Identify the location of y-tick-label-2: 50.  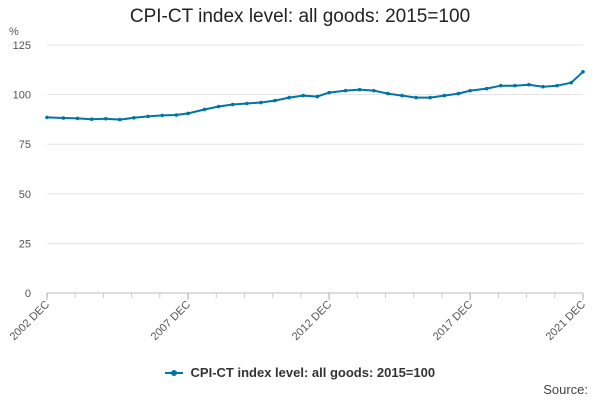
(25, 195).